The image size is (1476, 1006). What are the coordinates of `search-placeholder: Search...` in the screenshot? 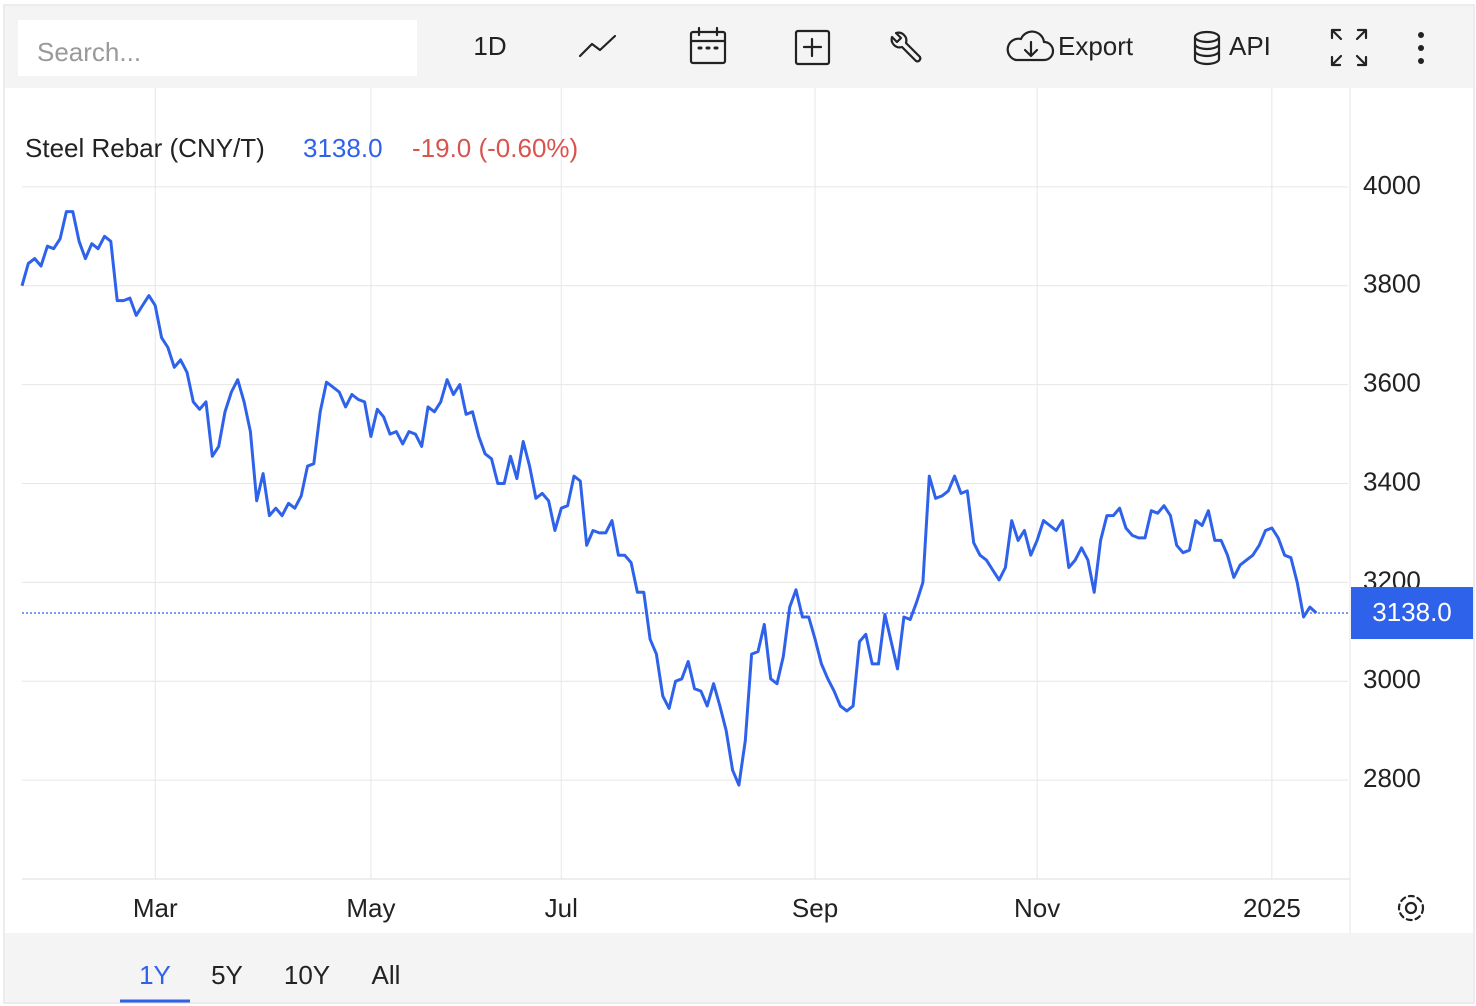 It's located at (89, 52).